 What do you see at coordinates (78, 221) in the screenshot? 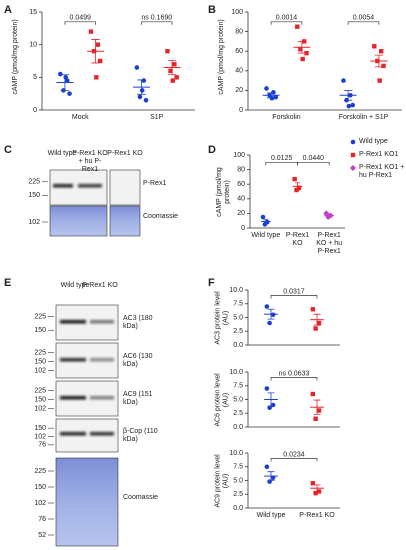
I see `coomassie-gel` at bounding box center [78, 221].